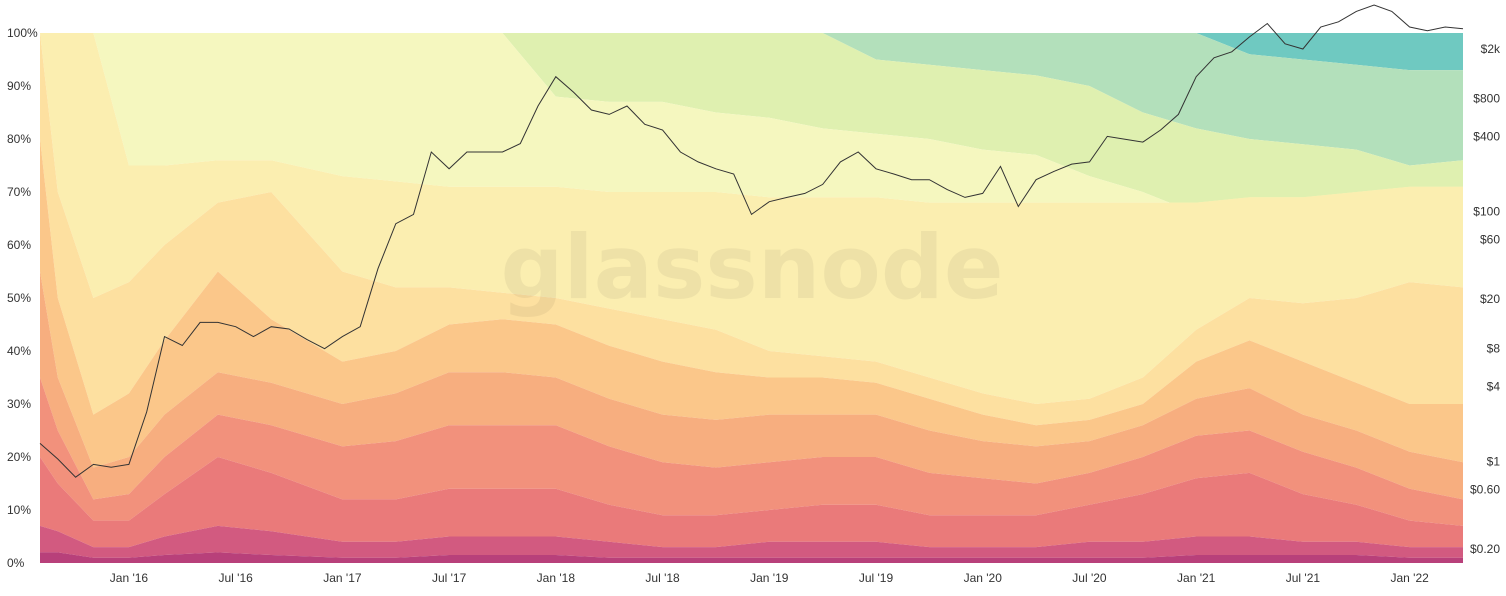 The height and width of the screenshot is (596, 1506). What do you see at coordinates (1485, 489) in the screenshot?
I see `right-tick-label: $0.60` at bounding box center [1485, 489].